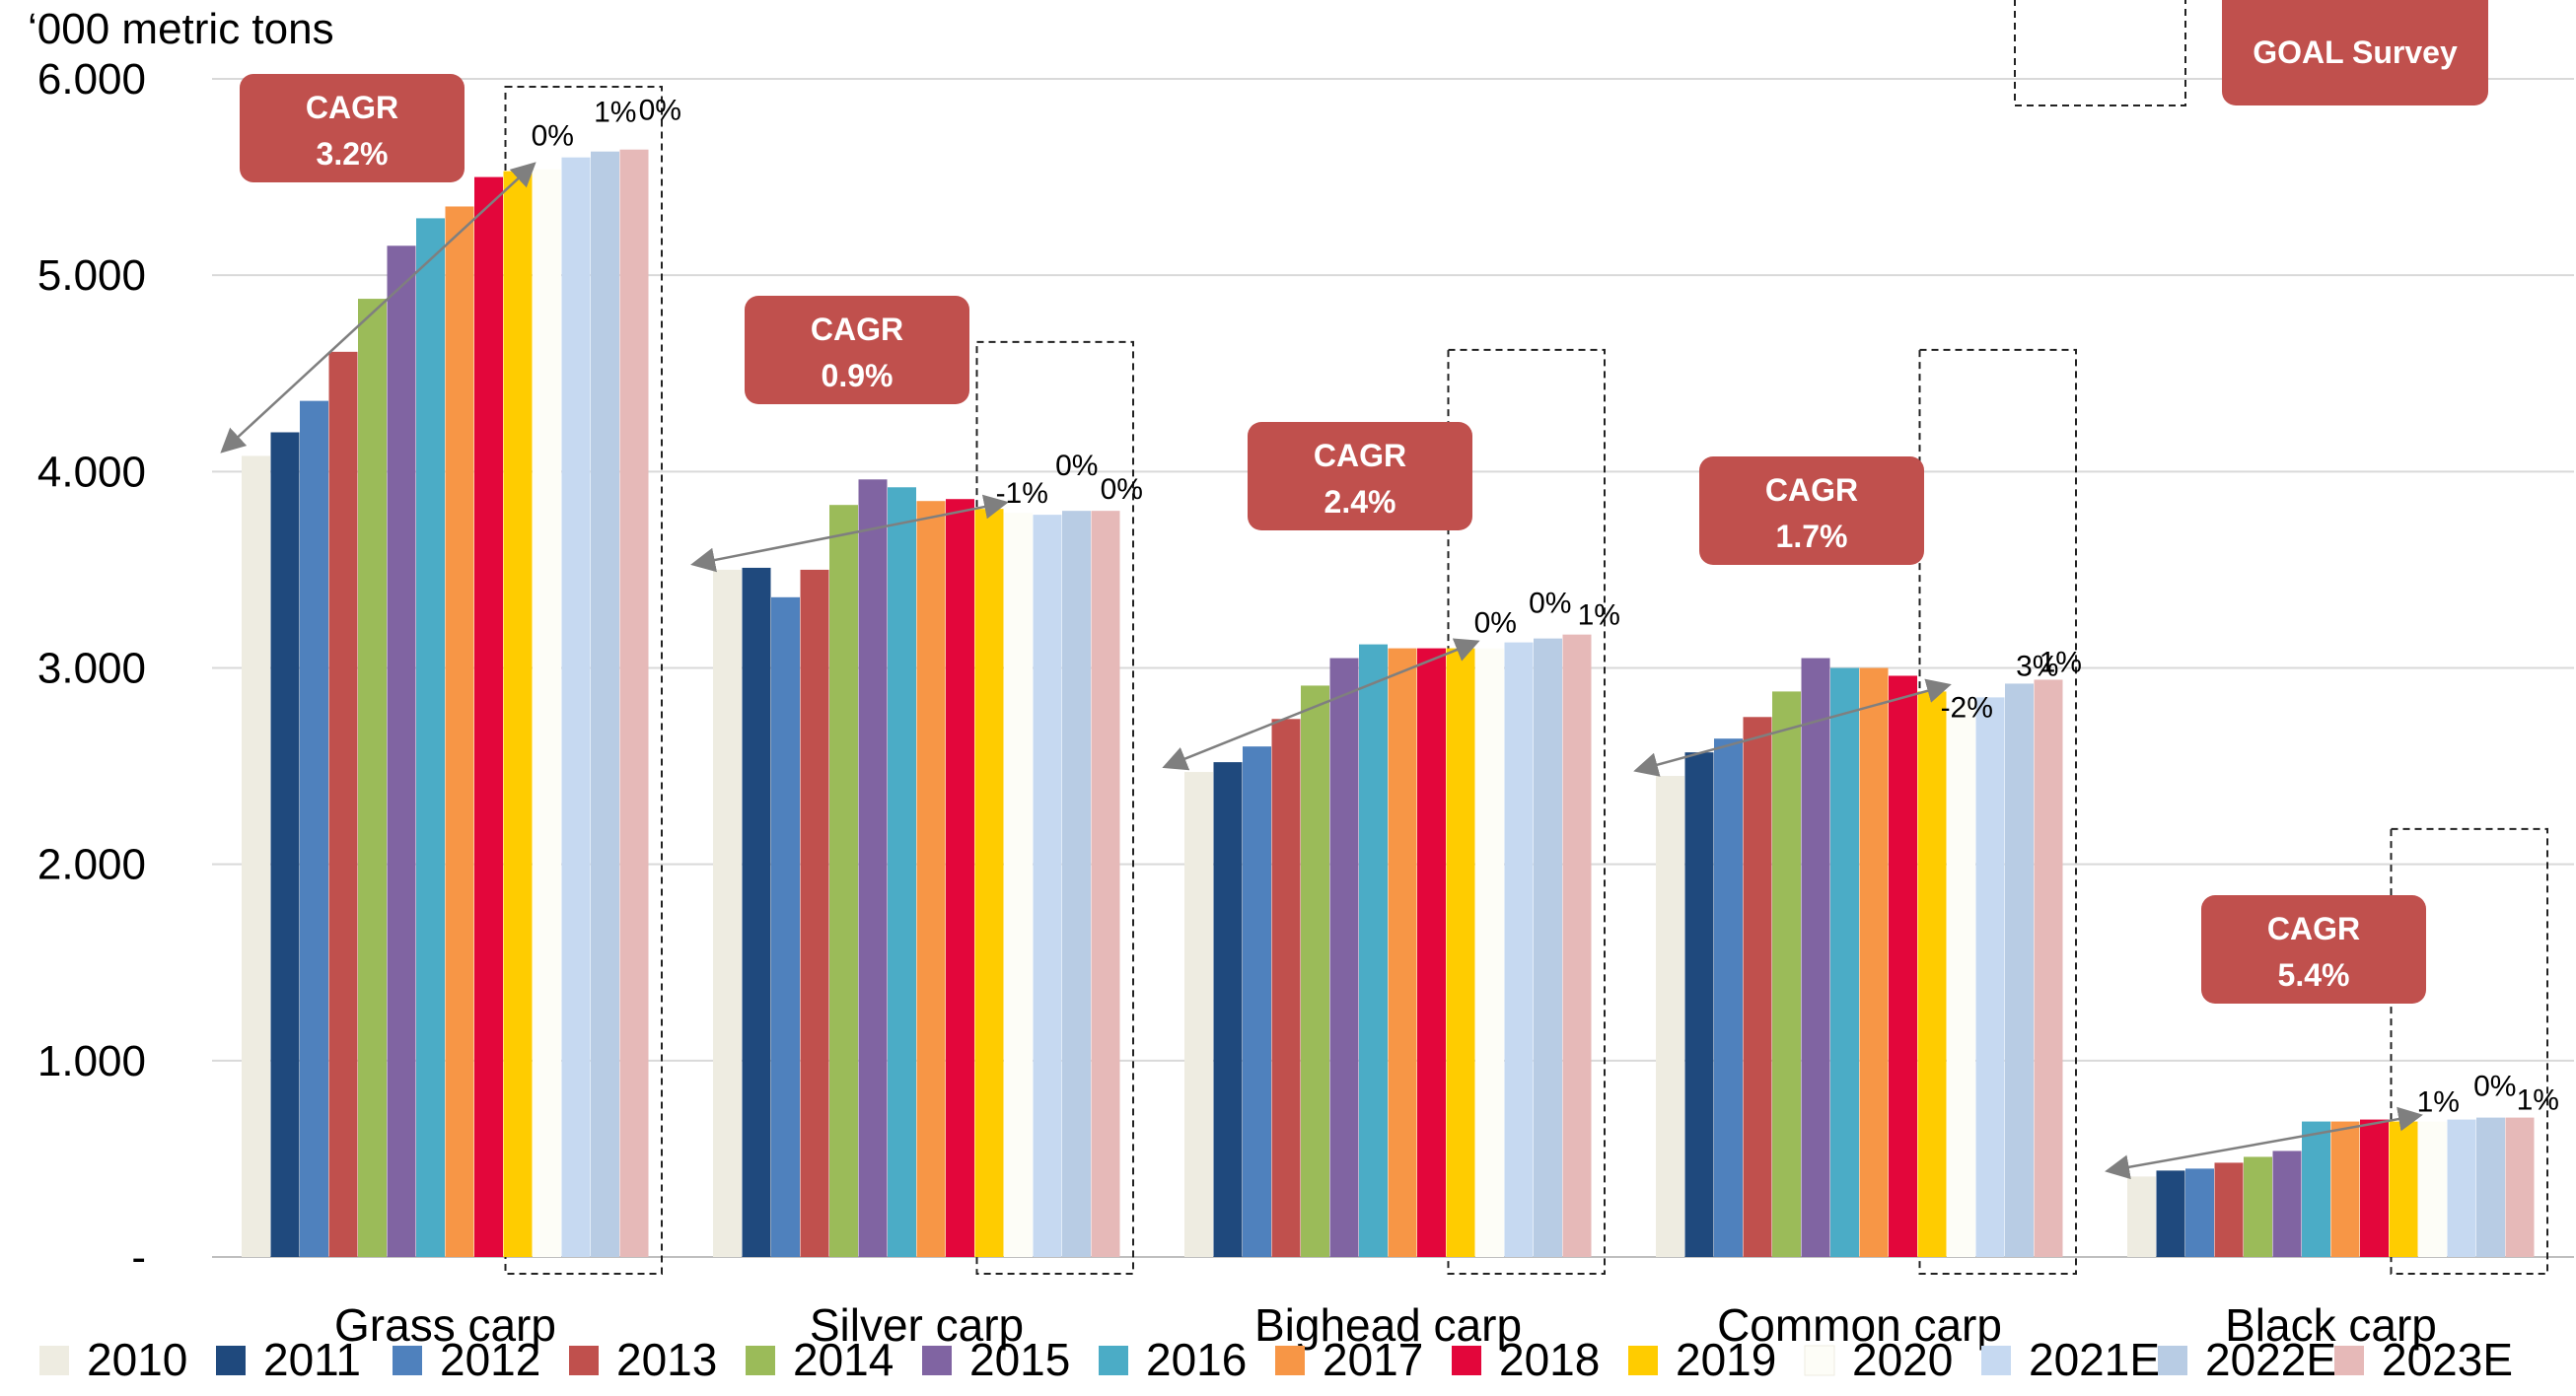  I want to click on legend-label: 2017, so click(1373, 1359).